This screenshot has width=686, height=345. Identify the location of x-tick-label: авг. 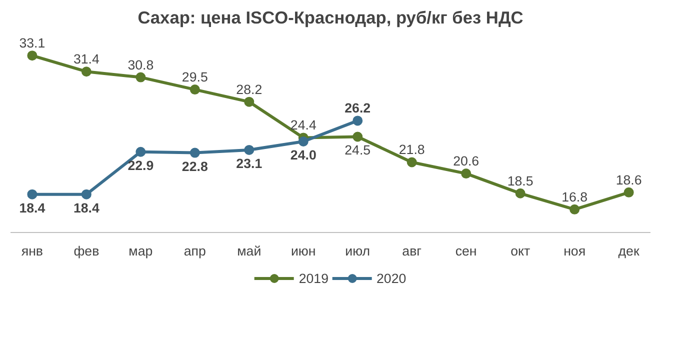
(412, 251).